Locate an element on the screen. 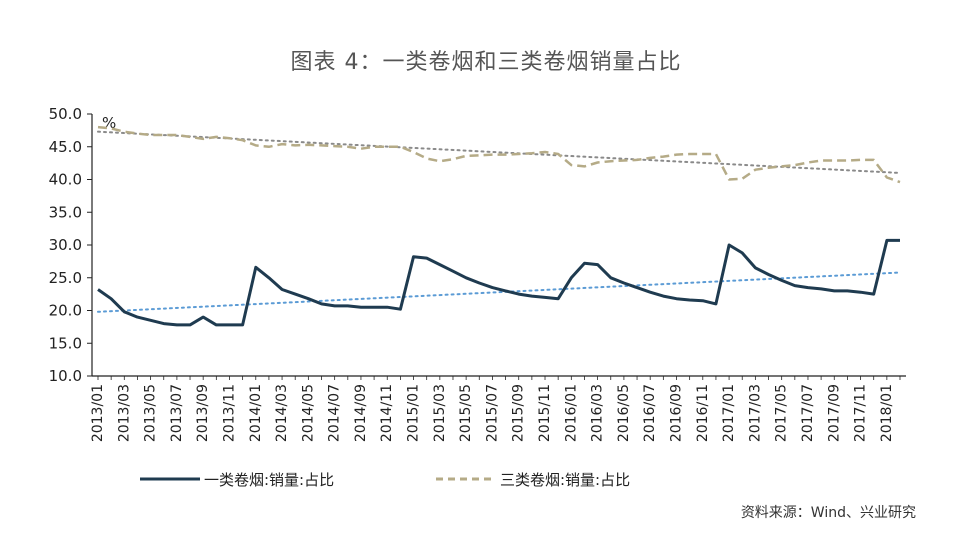 The height and width of the screenshot is (548, 972). x-tick-label: 2016/01 is located at coordinates (571, 413).